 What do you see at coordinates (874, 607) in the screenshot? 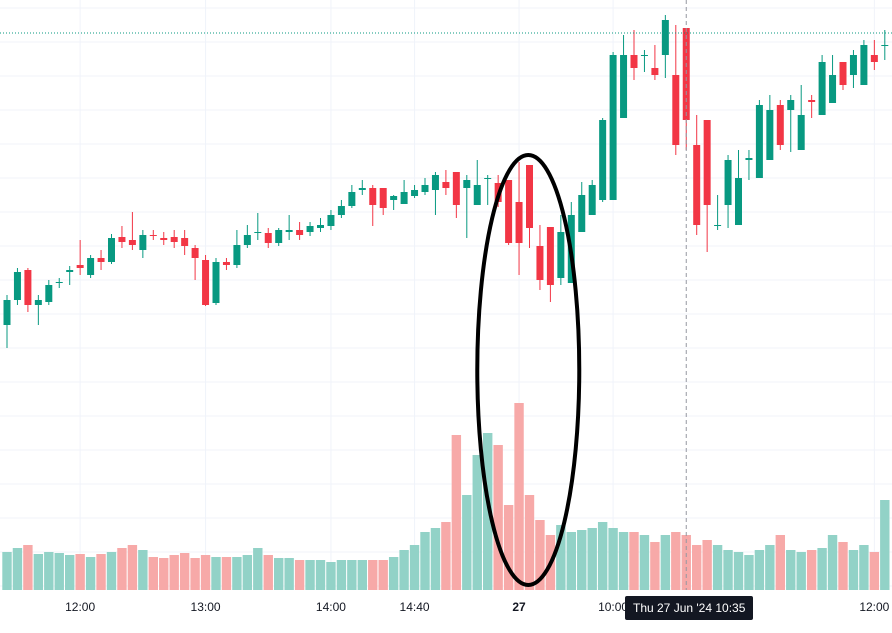
I see `x-tick-label: 12:00` at bounding box center [874, 607].